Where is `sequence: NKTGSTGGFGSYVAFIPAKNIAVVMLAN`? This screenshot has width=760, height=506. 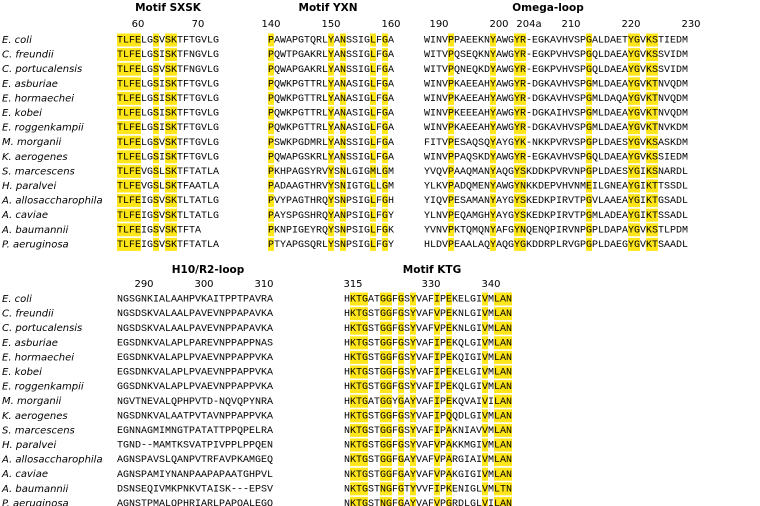
sequence: NKTGSTGGFGSYVAFIPAKNIAVVMLAN is located at coordinates (428, 431).